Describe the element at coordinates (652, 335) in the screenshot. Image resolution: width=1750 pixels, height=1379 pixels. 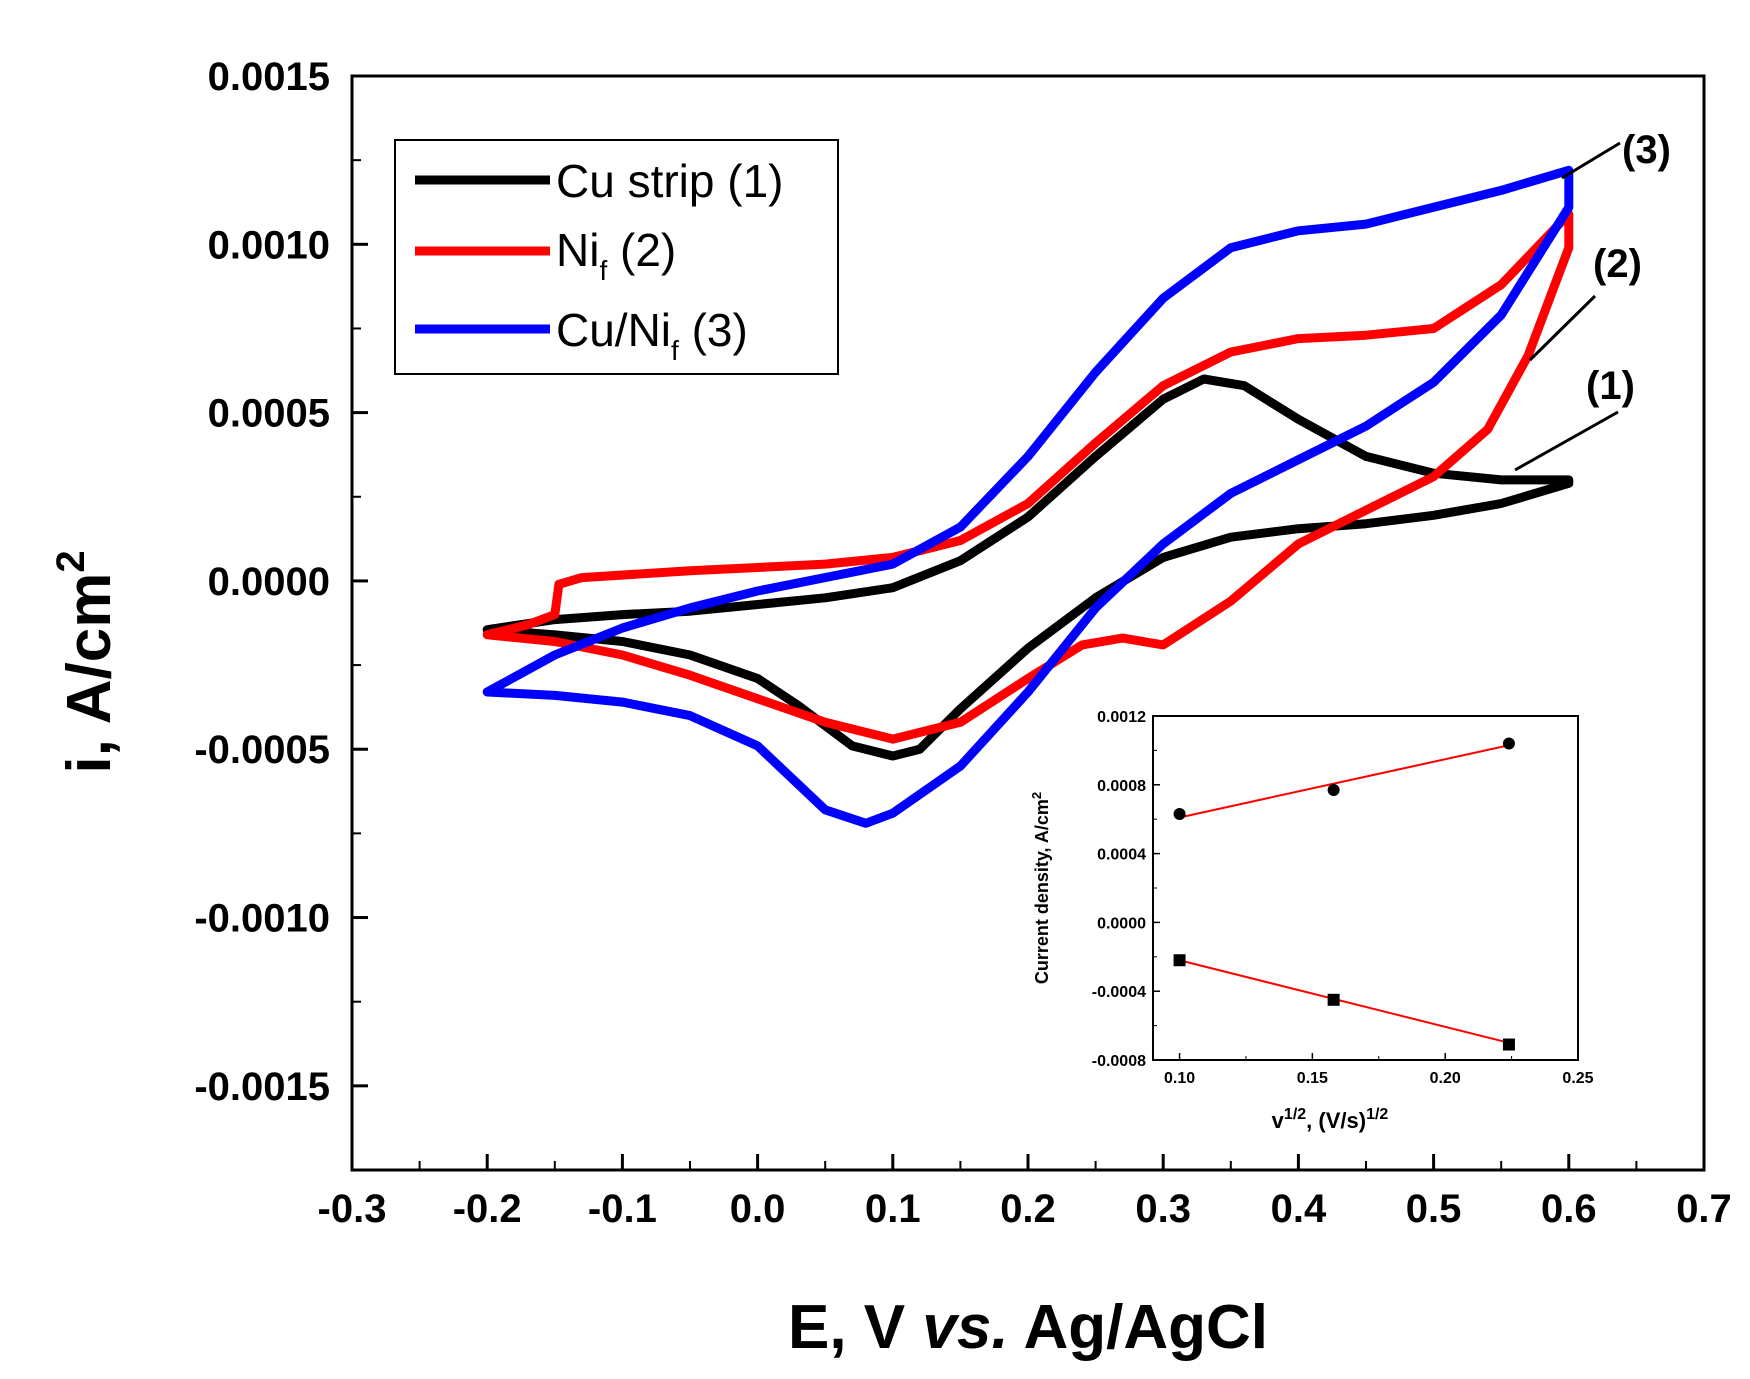
I see `legend-label-cu-nif: Cu/Nif (3)` at that location.